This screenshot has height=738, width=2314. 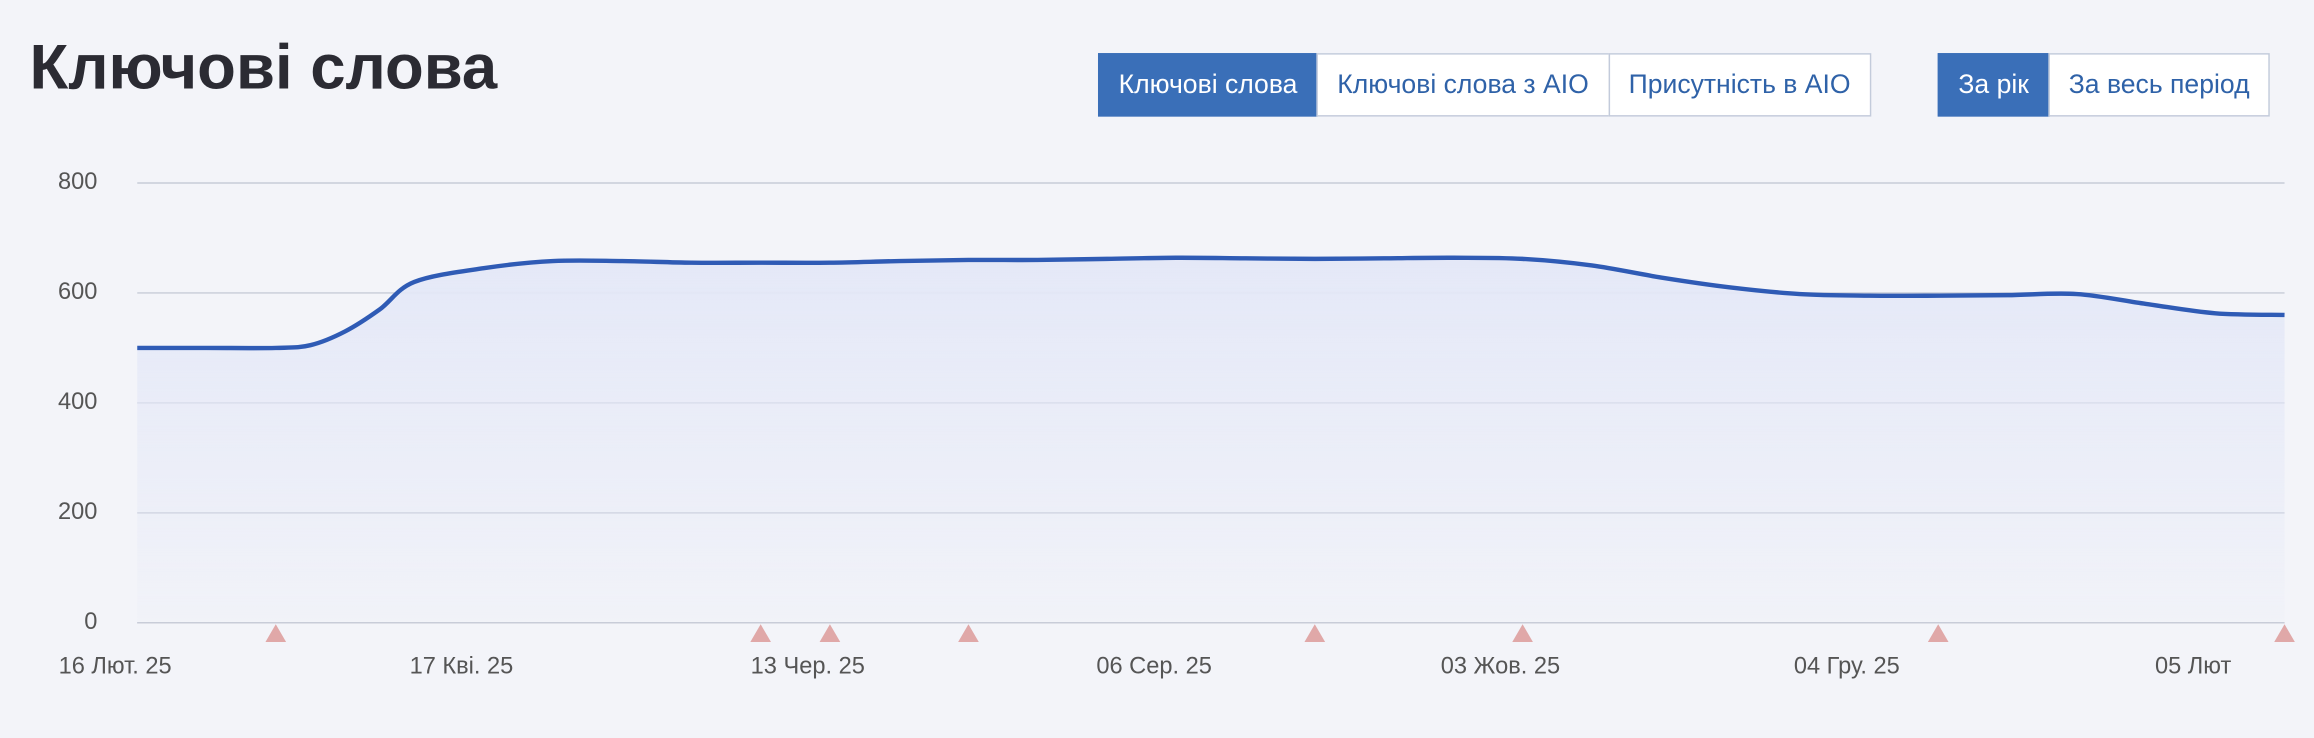 I want to click on x-tick-label: 17 Кві. 25, so click(x=462, y=666).